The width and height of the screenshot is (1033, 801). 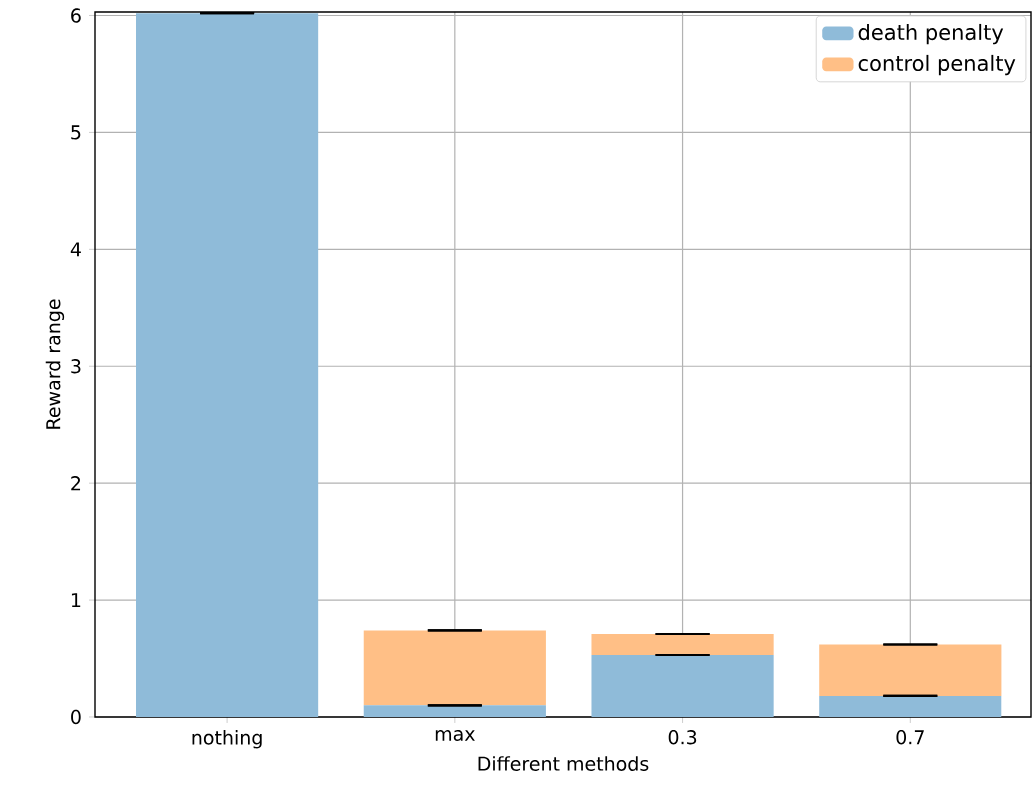 I want to click on x-tick-label: nothing, so click(x=227, y=739).